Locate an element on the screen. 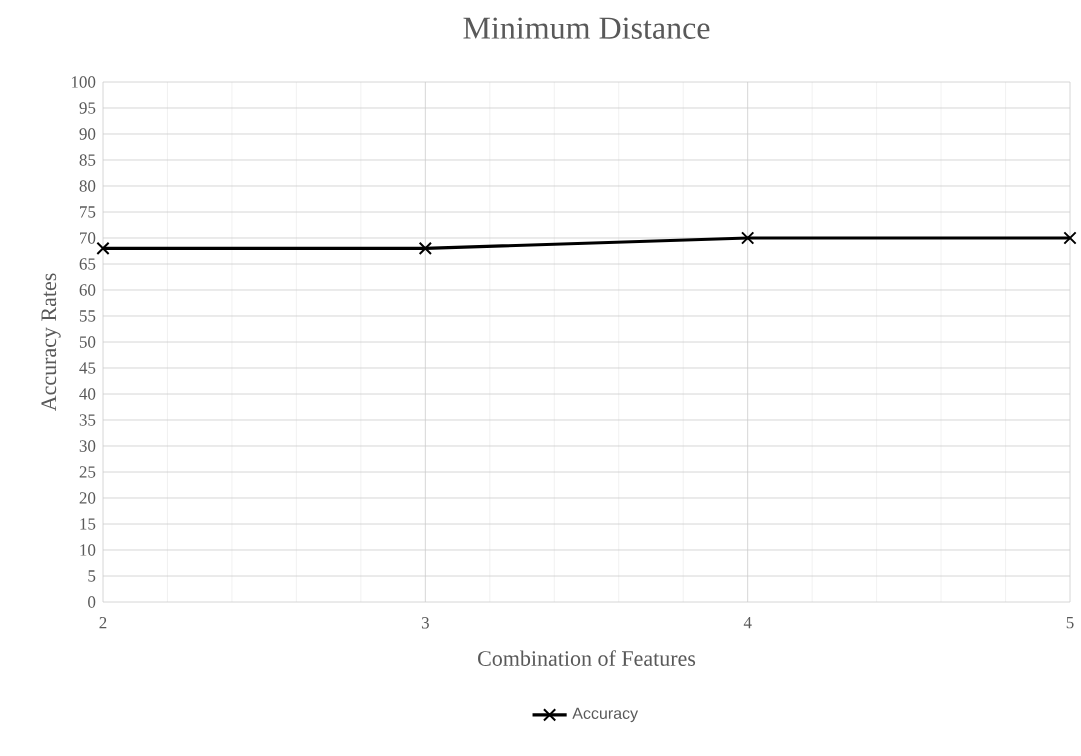 The height and width of the screenshot is (756, 1081). y-axis-title: Accuracy Rates is located at coordinates (51, 342).